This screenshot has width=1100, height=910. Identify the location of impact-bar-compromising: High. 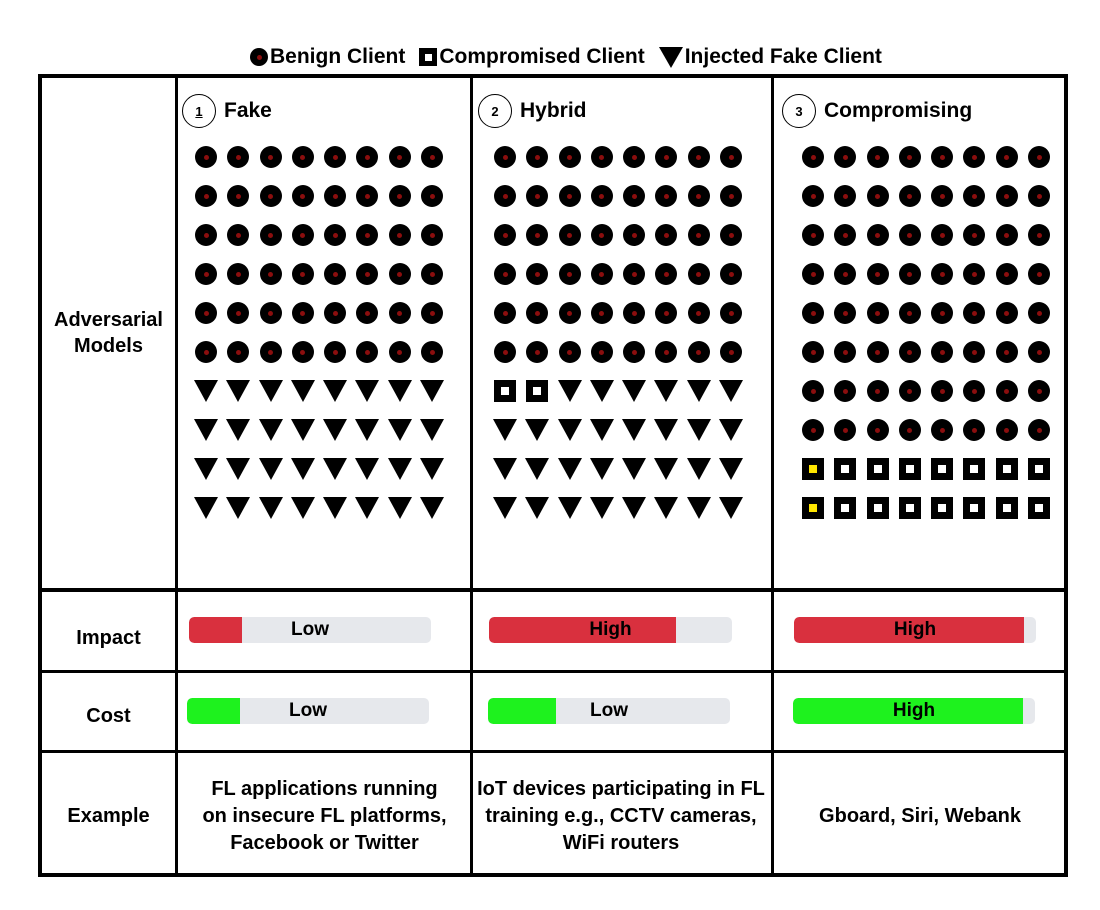
(915, 630).